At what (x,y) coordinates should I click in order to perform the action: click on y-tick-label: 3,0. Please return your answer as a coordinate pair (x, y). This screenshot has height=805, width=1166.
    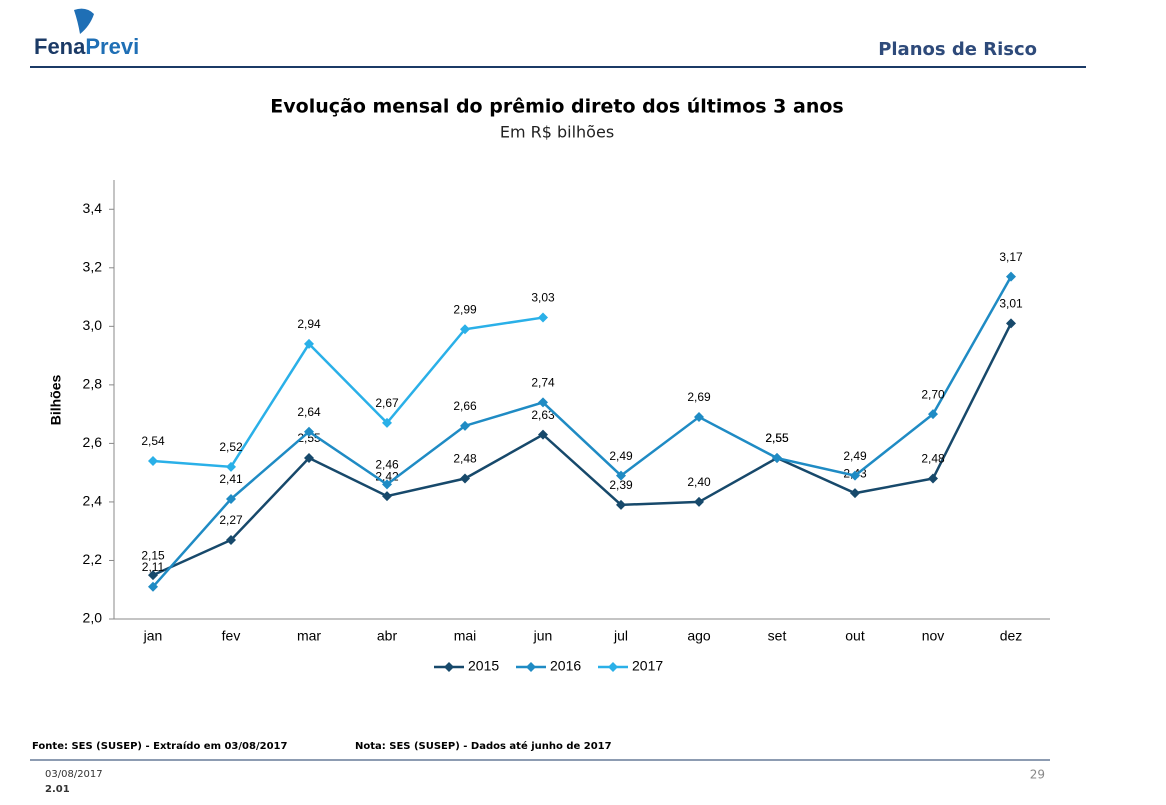
    Looking at the image, I should click on (93, 325).